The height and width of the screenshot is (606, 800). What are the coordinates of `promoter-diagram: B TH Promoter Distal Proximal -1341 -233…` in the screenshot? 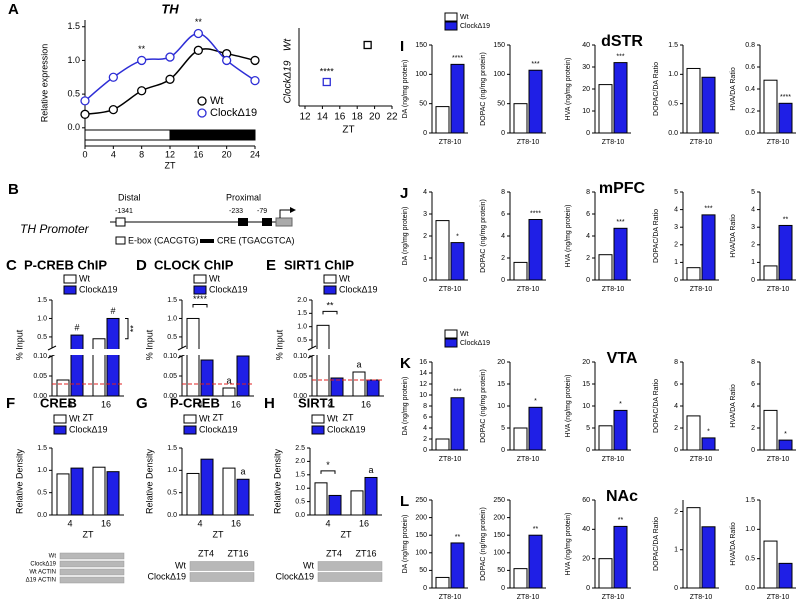 It's located at (152, 213).